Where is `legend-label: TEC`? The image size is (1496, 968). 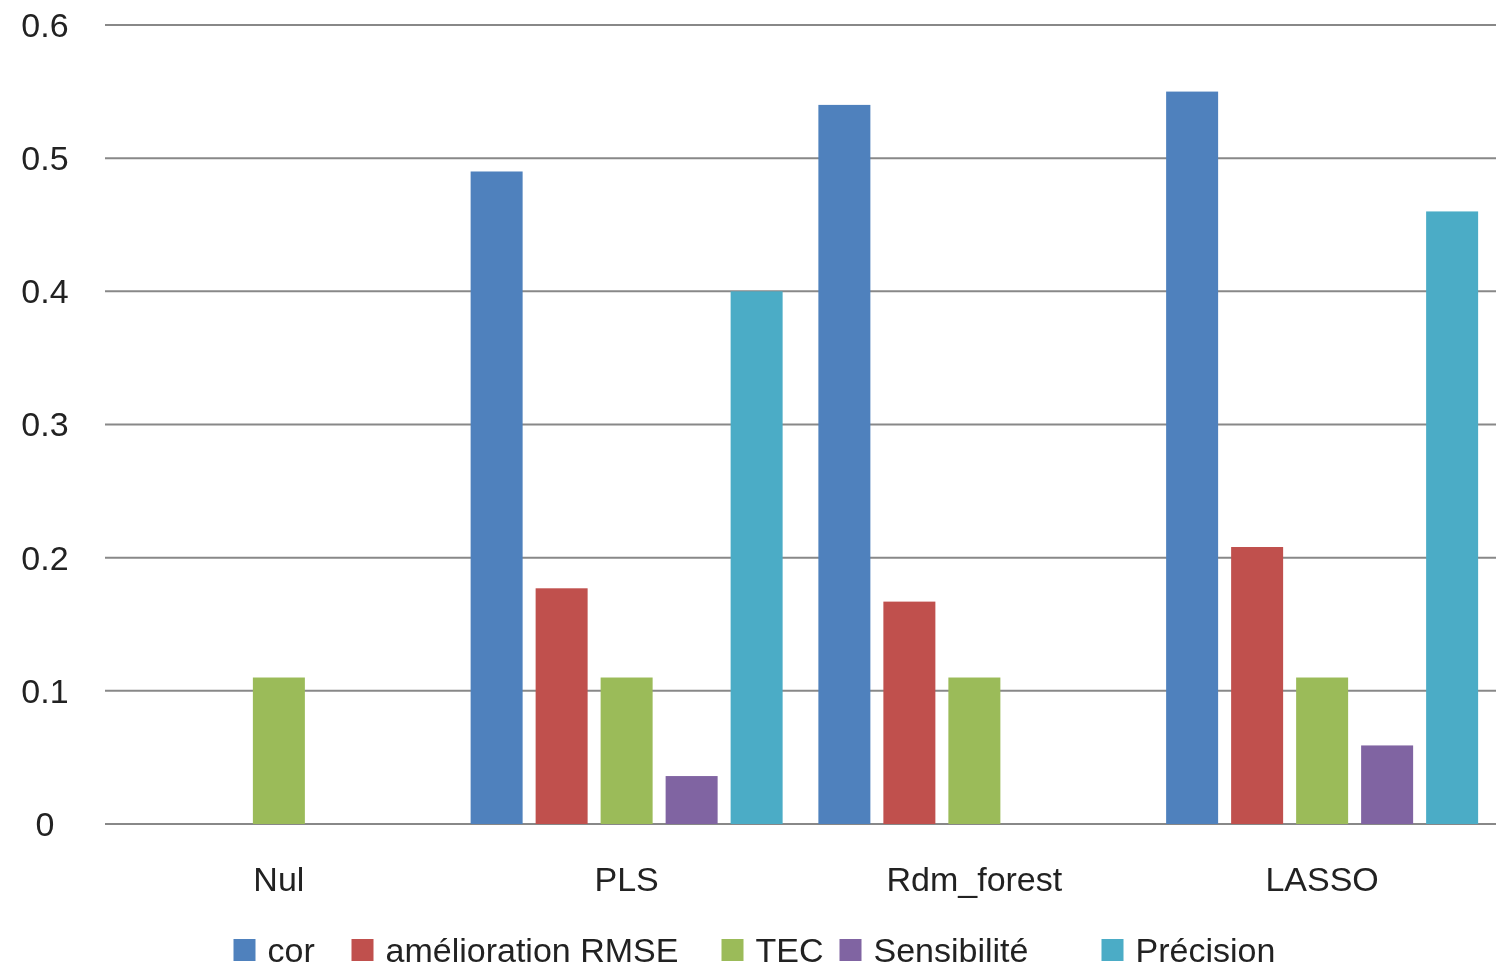
legend-label: TEC is located at coordinates (789, 949).